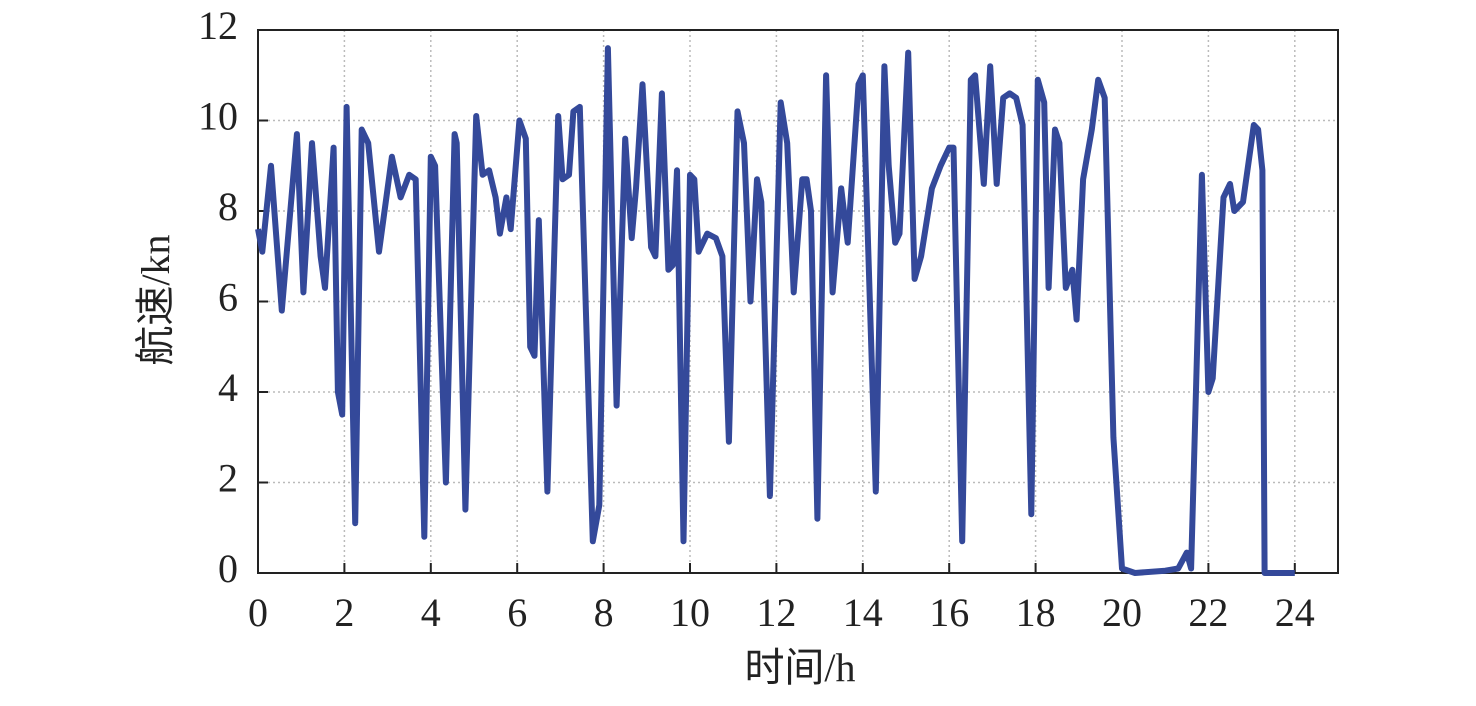 The width and height of the screenshot is (1476, 706). What do you see at coordinates (218, 116) in the screenshot?
I see `y-tick-label: 10` at bounding box center [218, 116].